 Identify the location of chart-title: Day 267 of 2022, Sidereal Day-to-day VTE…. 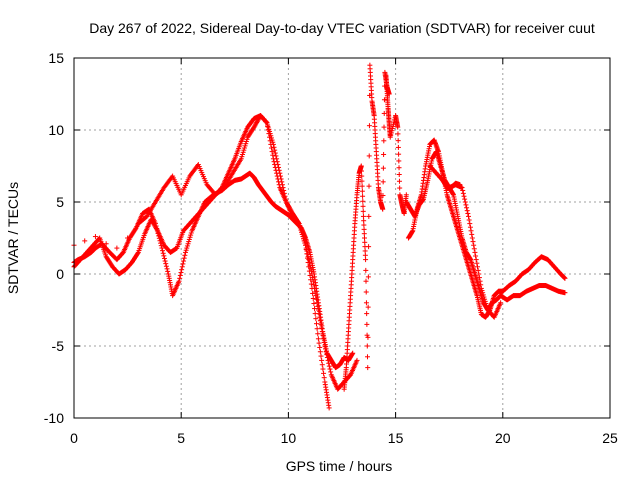
(342, 28).